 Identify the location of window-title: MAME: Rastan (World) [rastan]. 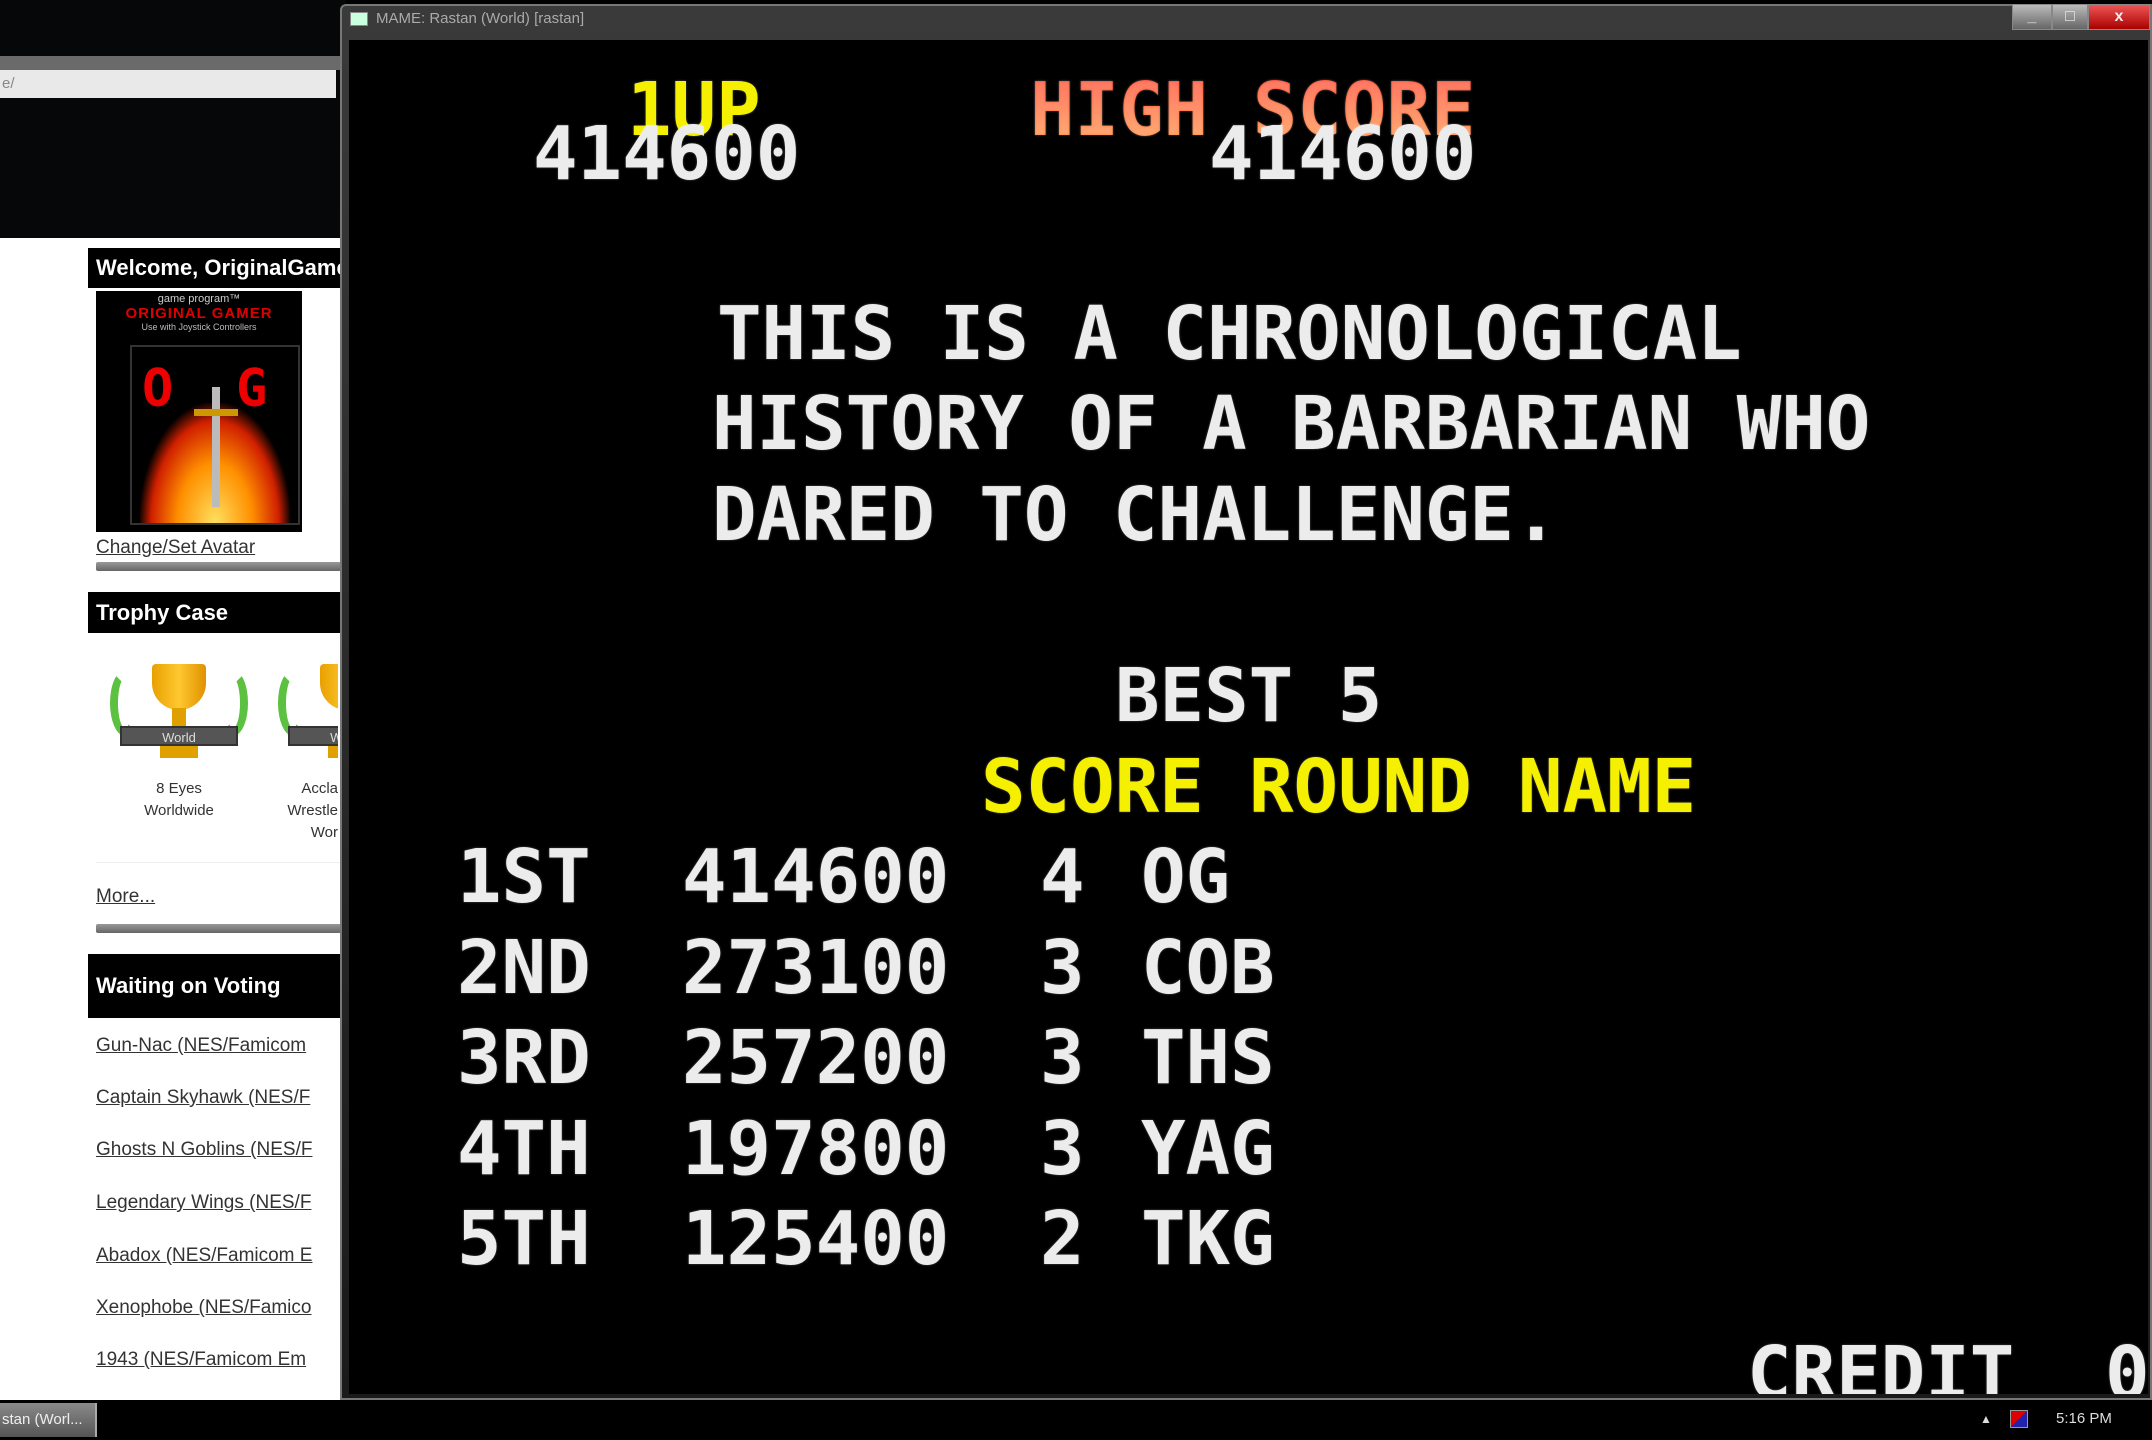
(480, 18).